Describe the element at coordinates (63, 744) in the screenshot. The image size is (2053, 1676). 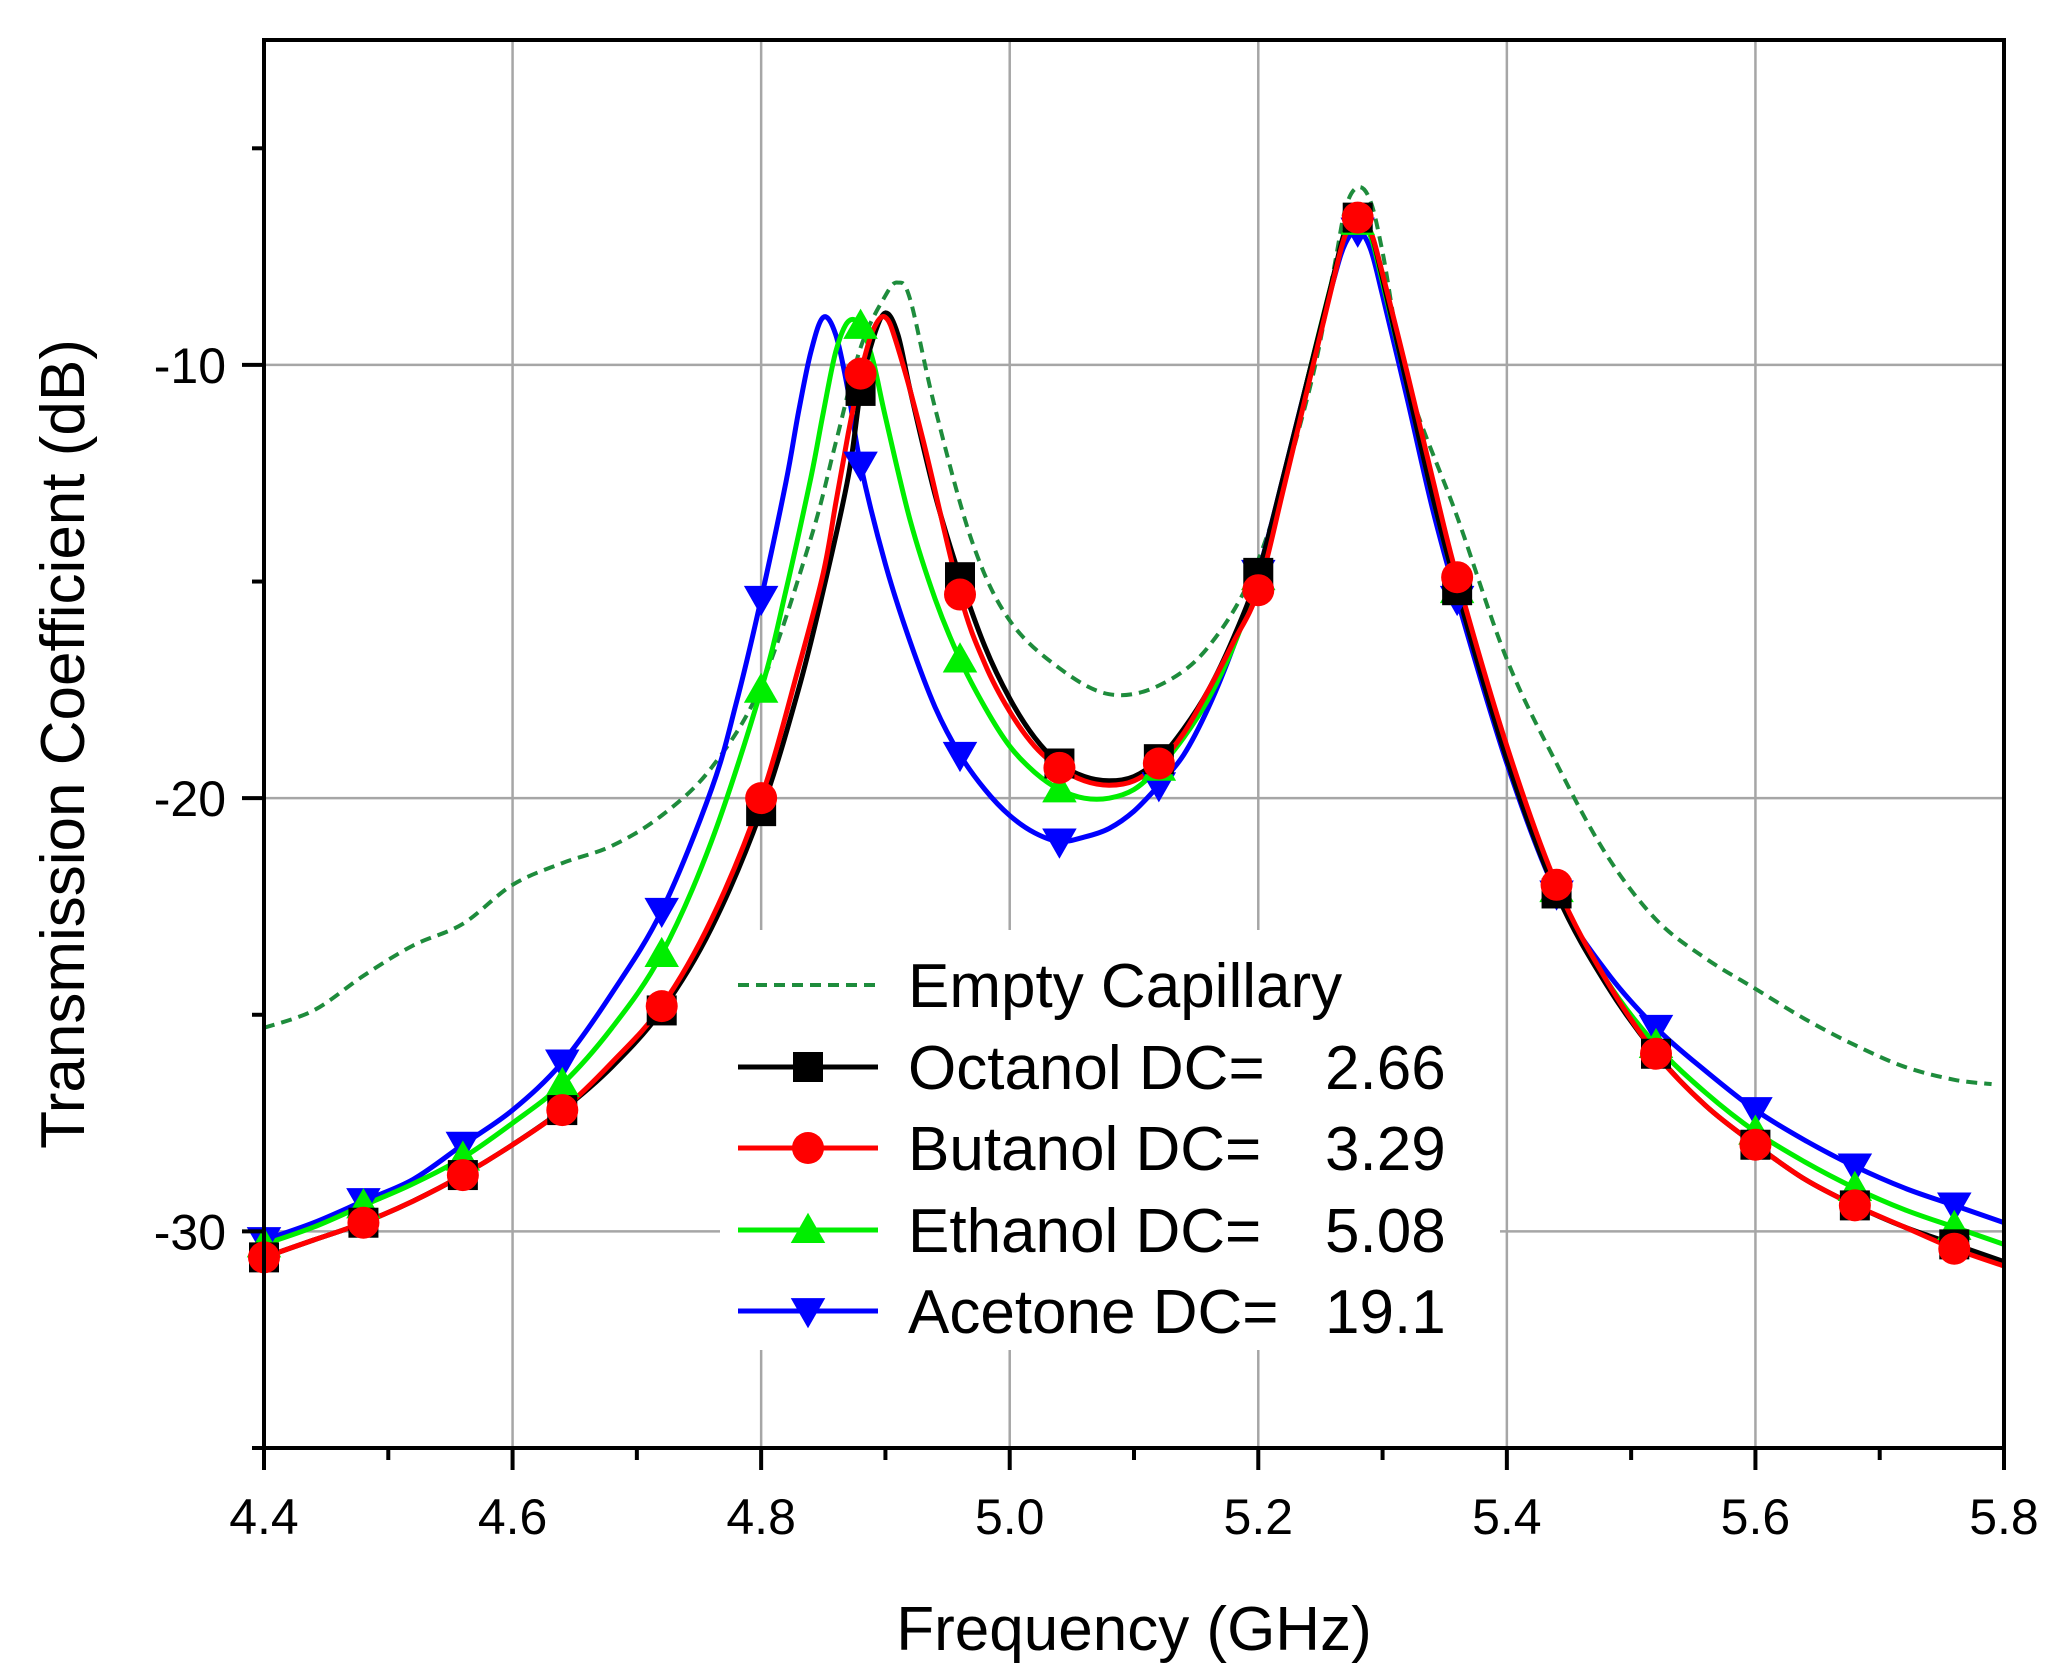
I see `y-axis-label: Transmission Coefficient (dB)` at that location.